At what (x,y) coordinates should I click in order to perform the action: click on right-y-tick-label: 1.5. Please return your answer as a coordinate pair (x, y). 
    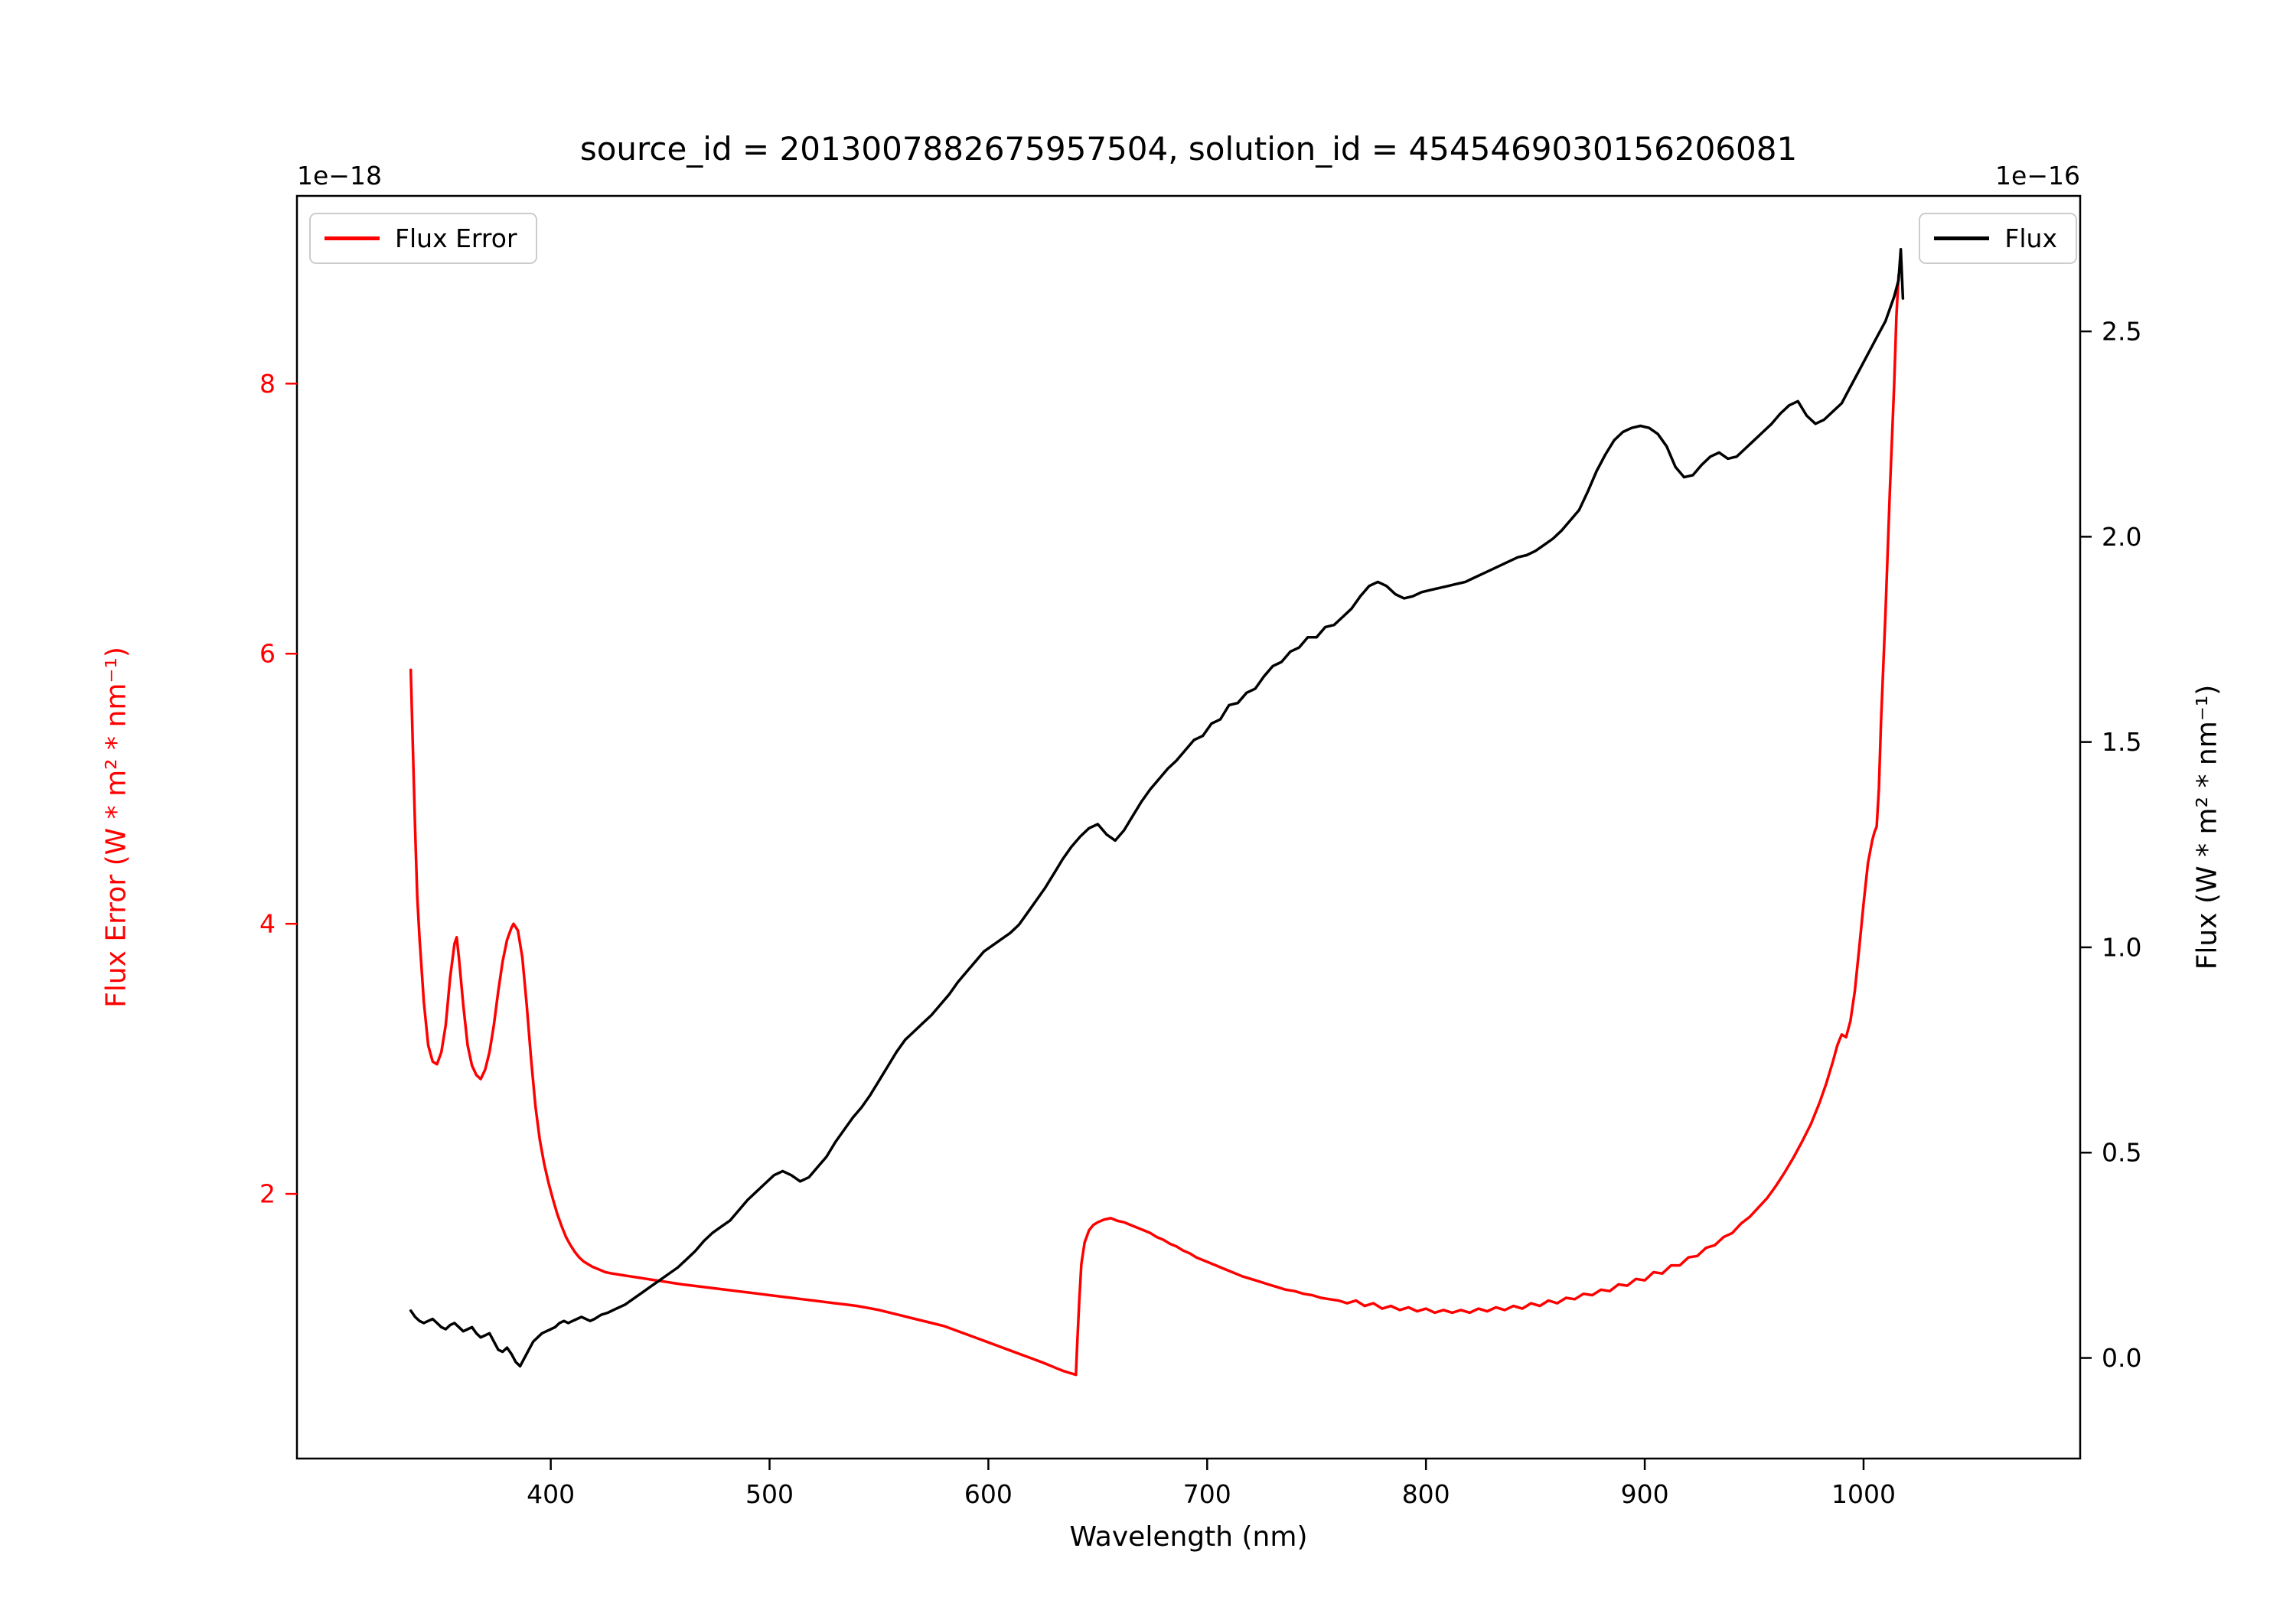
    Looking at the image, I should click on (2121, 742).